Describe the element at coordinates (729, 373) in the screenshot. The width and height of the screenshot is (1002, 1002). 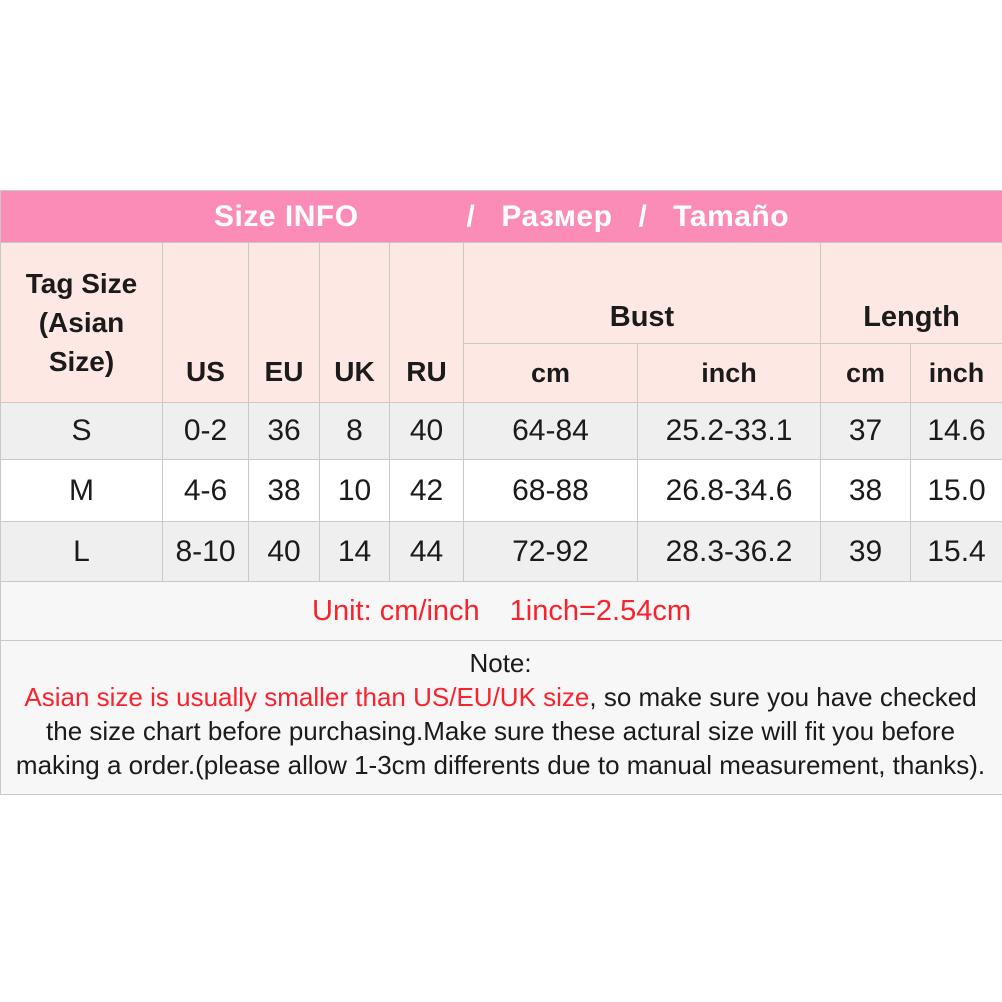
I see `header-bust-inch: inch` at that location.